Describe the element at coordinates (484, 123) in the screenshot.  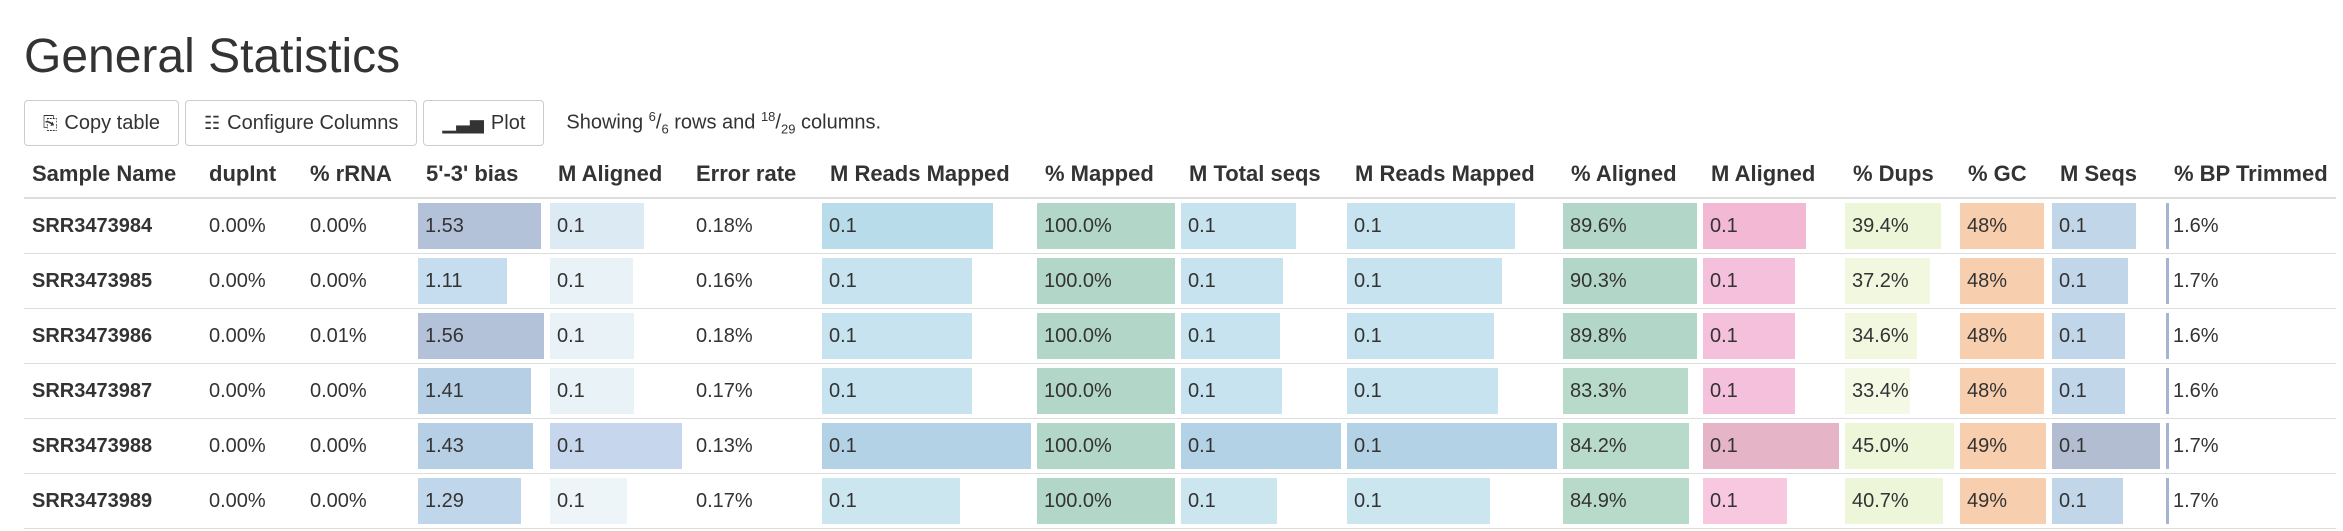
I see `plot-button: ▁▃▅ Plot` at that location.